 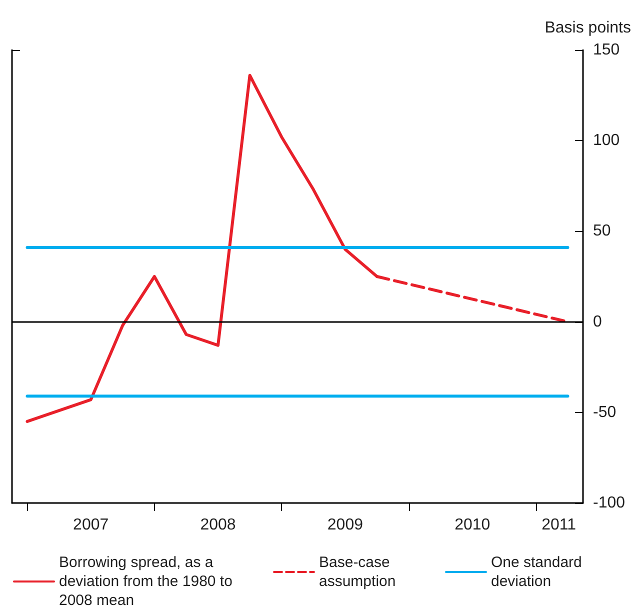 I want to click on y-tick-label: 100, so click(x=606, y=141).